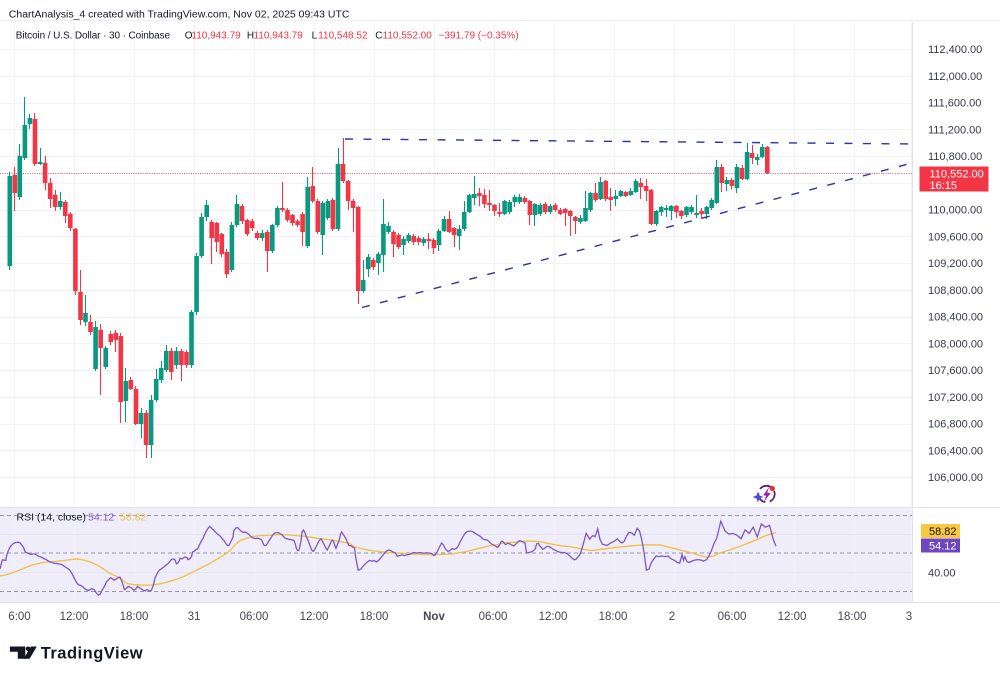  What do you see at coordinates (189, 36) in the screenshot?
I see `svg-text: O` at bounding box center [189, 36].